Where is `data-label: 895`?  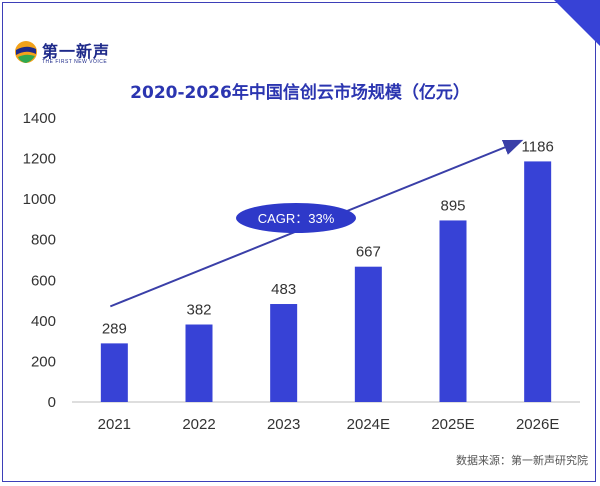 data-label: 895 is located at coordinates (452, 205).